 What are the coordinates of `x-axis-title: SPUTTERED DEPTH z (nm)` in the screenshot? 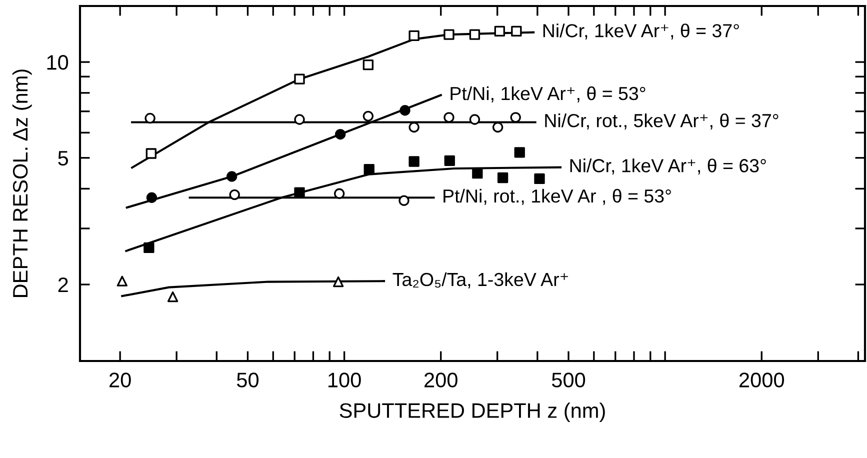 It's located at (472, 412).